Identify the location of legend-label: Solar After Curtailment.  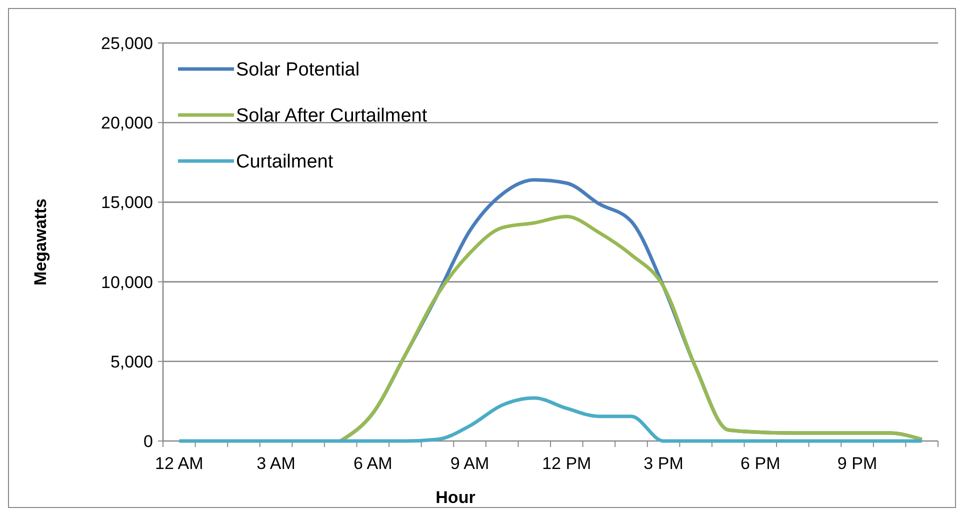
(332, 116).